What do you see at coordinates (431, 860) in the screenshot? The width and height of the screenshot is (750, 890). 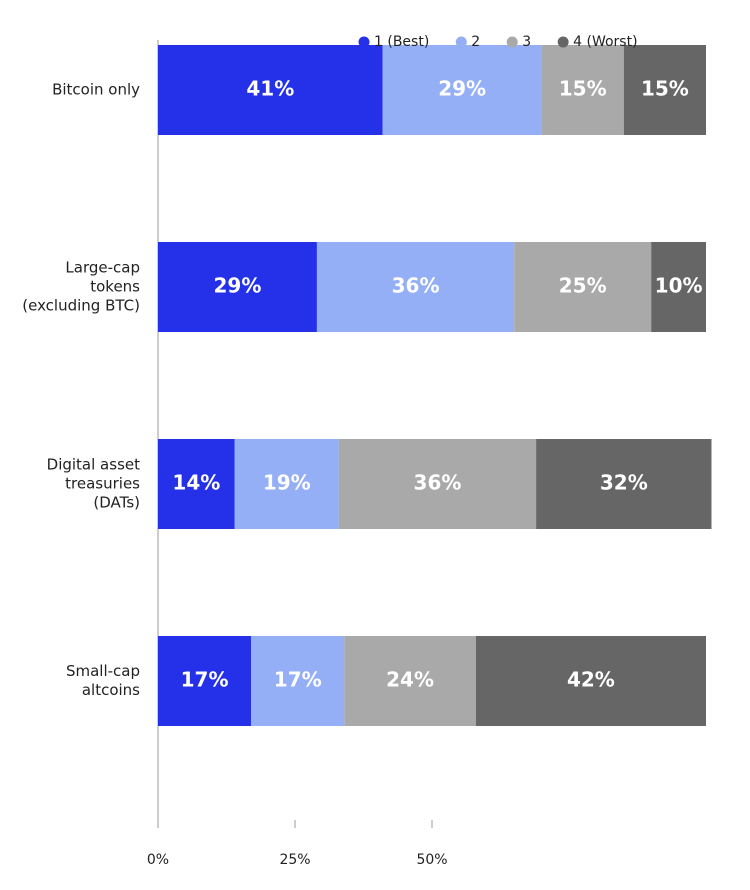 I see `x-tick-label: 50%` at bounding box center [431, 860].